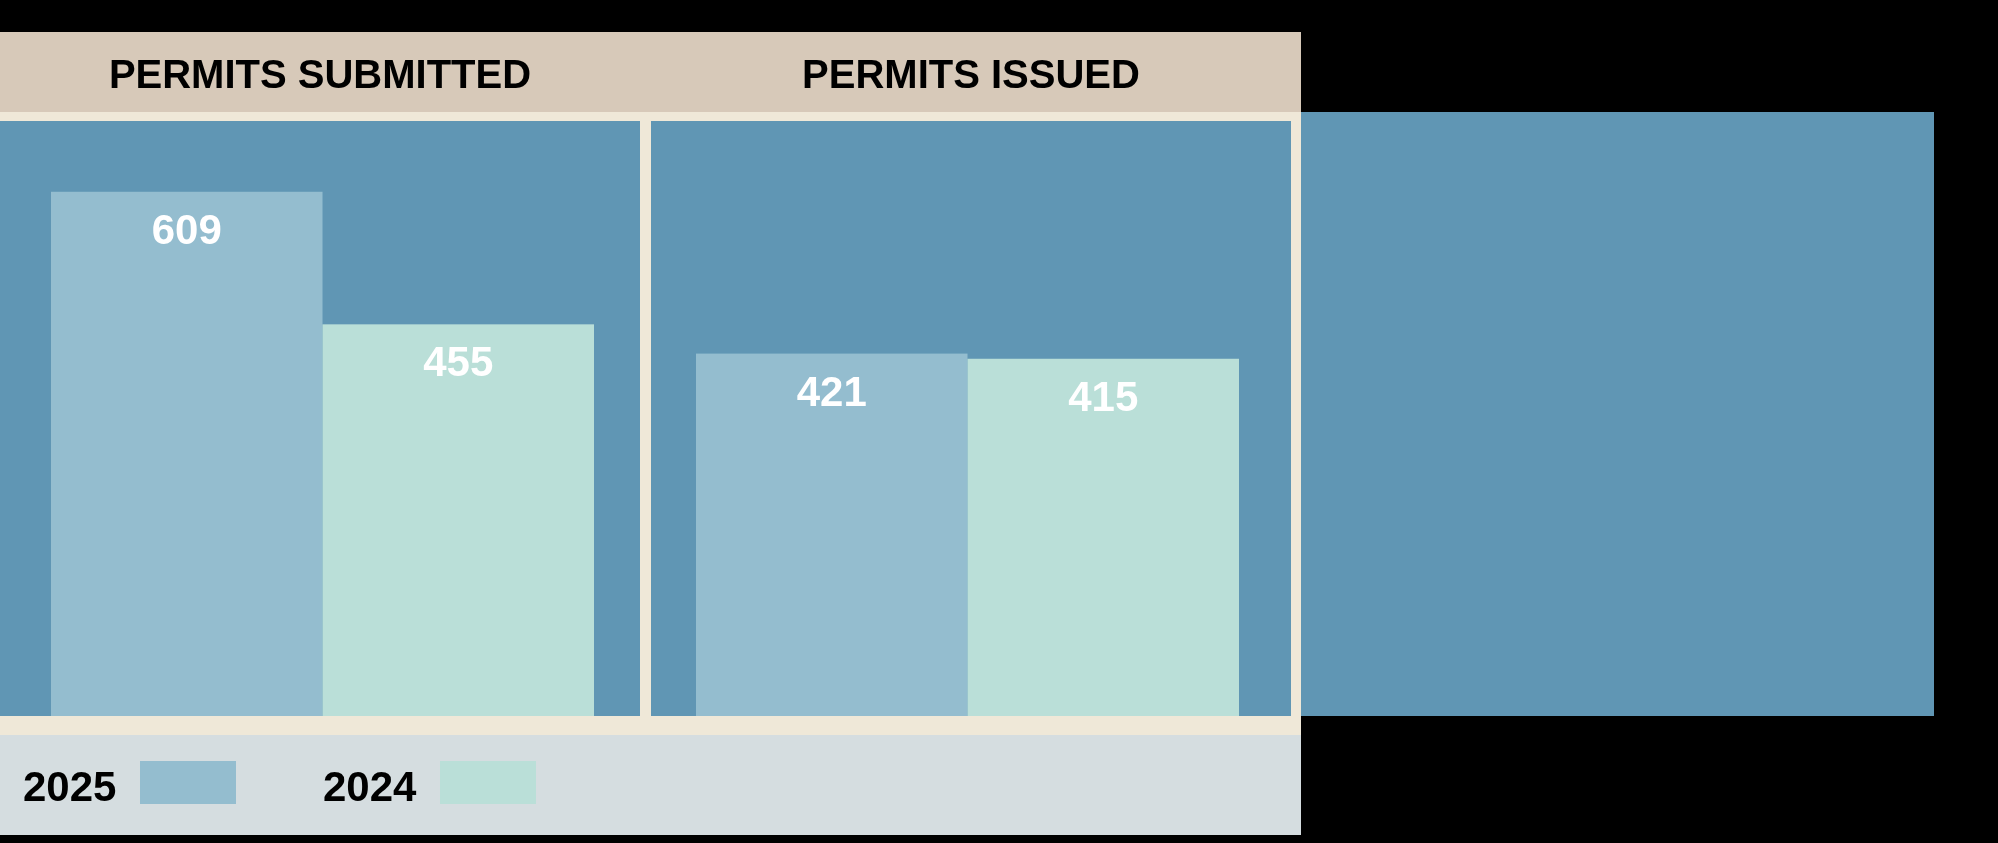 The image size is (1998, 843). What do you see at coordinates (1103, 396) in the screenshot?
I see `data-label: 415` at bounding box center [1103, 396].